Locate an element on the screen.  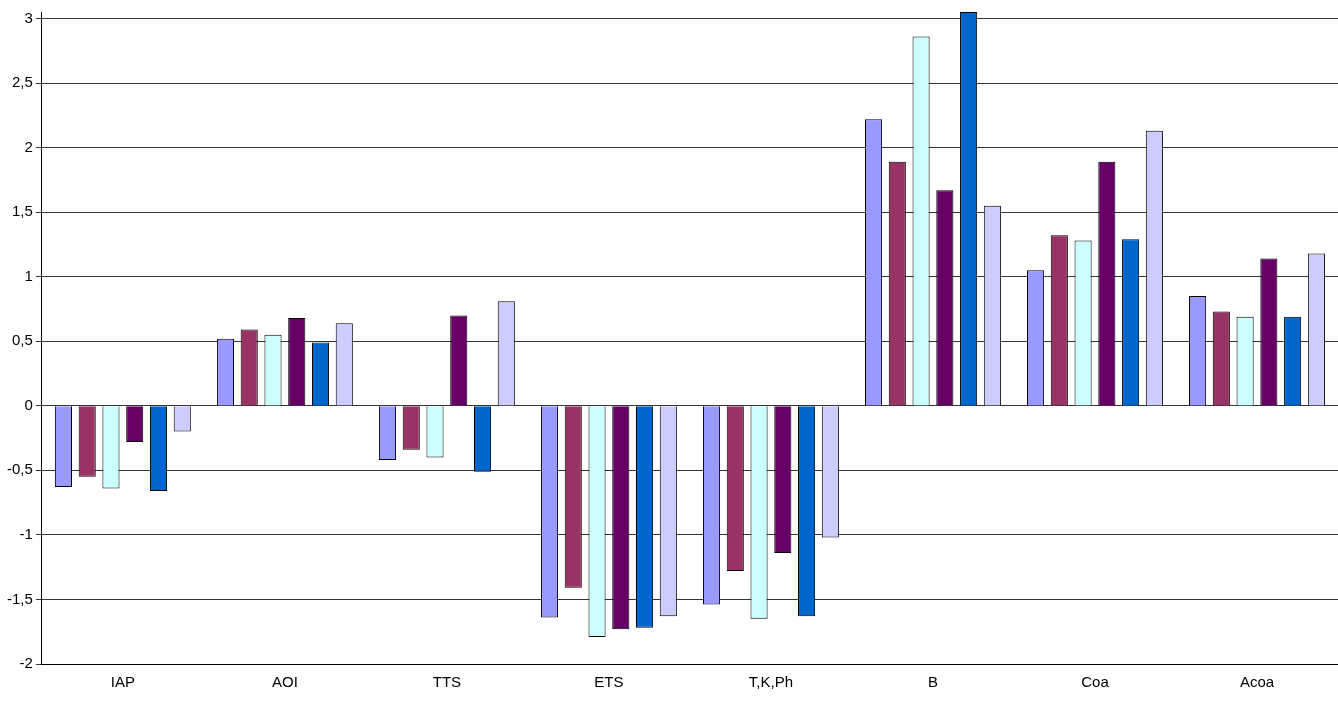
y-tick-label: -1 is located at coordinates (26, 534).